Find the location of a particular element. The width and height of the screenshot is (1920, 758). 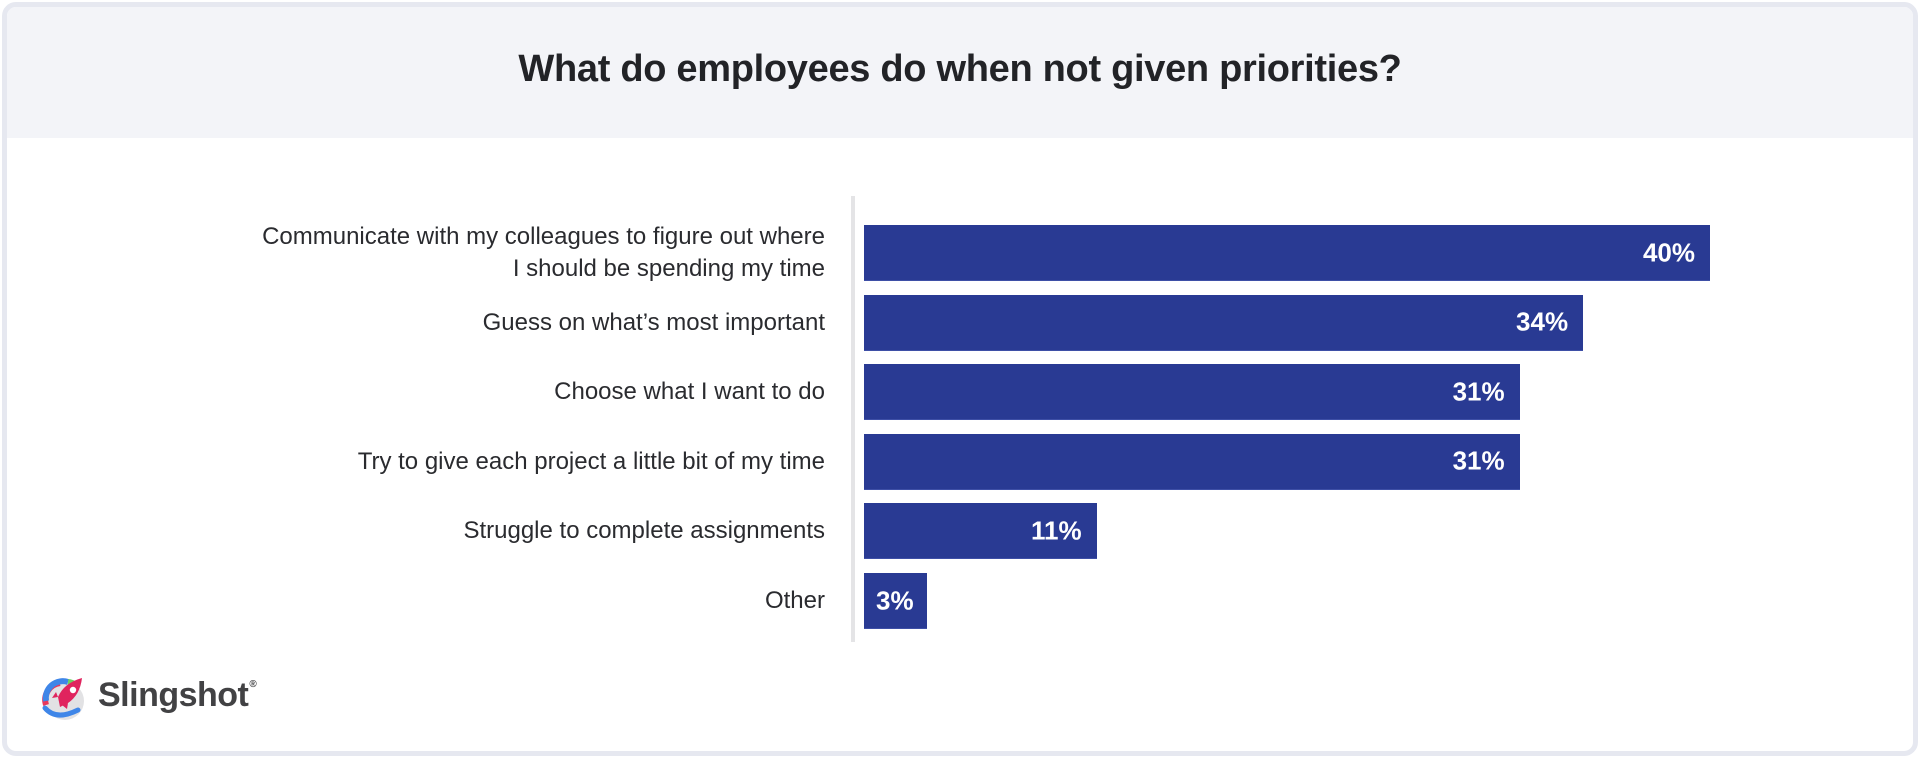

bar-row: Other 3% is located at coordinates (960, 601).